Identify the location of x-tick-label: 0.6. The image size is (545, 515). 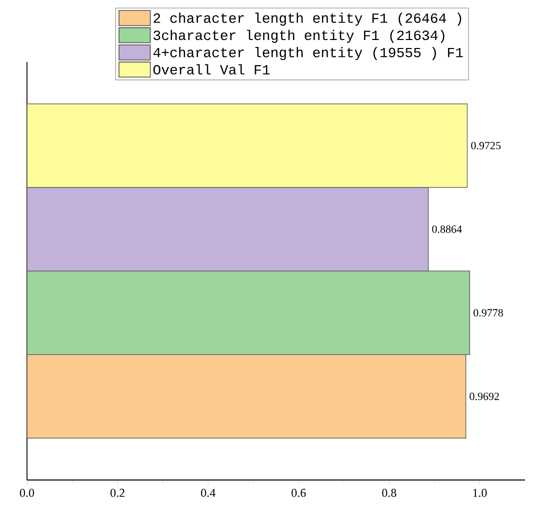
(299, 492).